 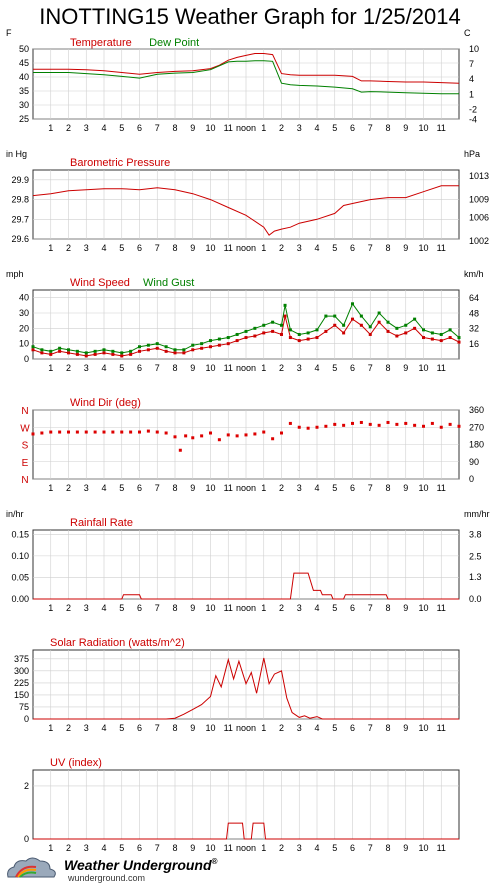 What do you see at coordinates (24, 344) in the screenshot?
I see `wind_speed-y-tick: 10` at bounding box center [24, 344].